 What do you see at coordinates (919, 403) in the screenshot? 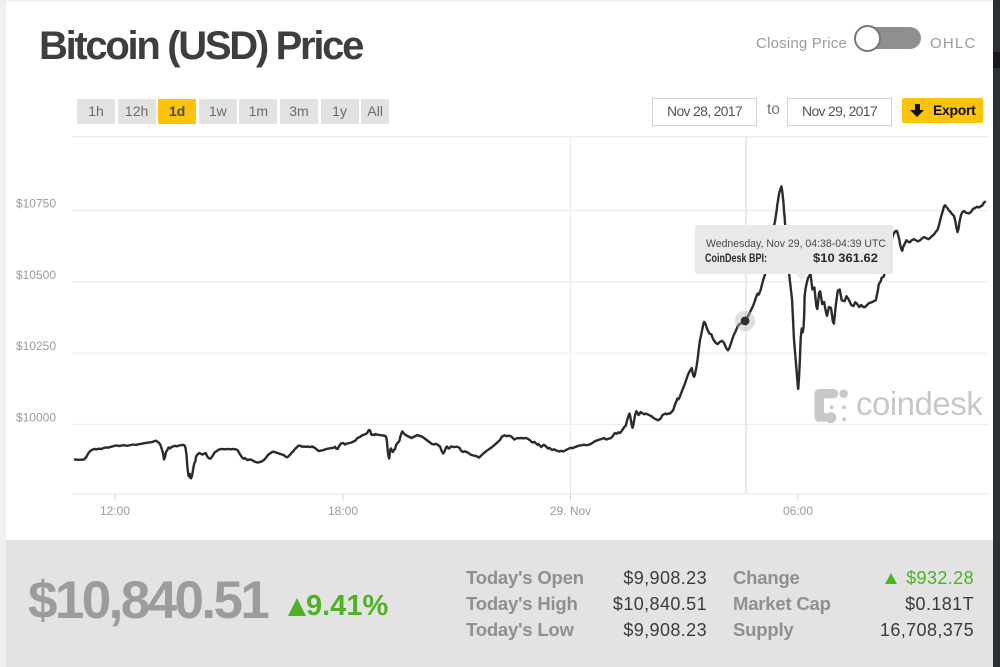
I see `svg-text: coindesk` at bounding box center [919, 403].